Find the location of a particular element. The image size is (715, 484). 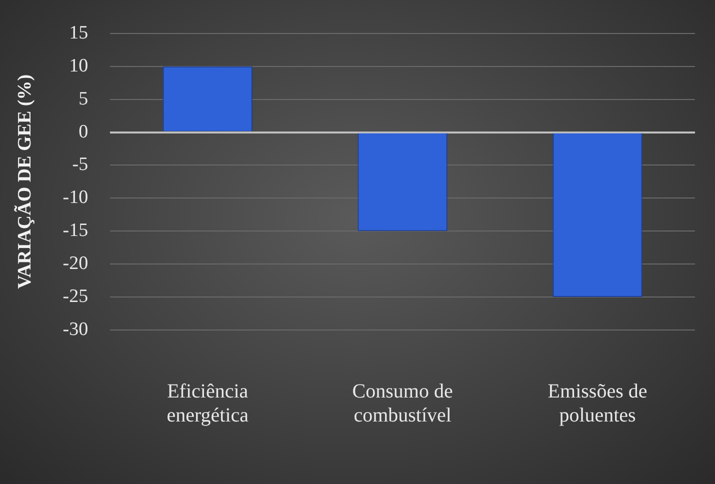

y-tick-label: -15 is located at coordinates (75, 231).